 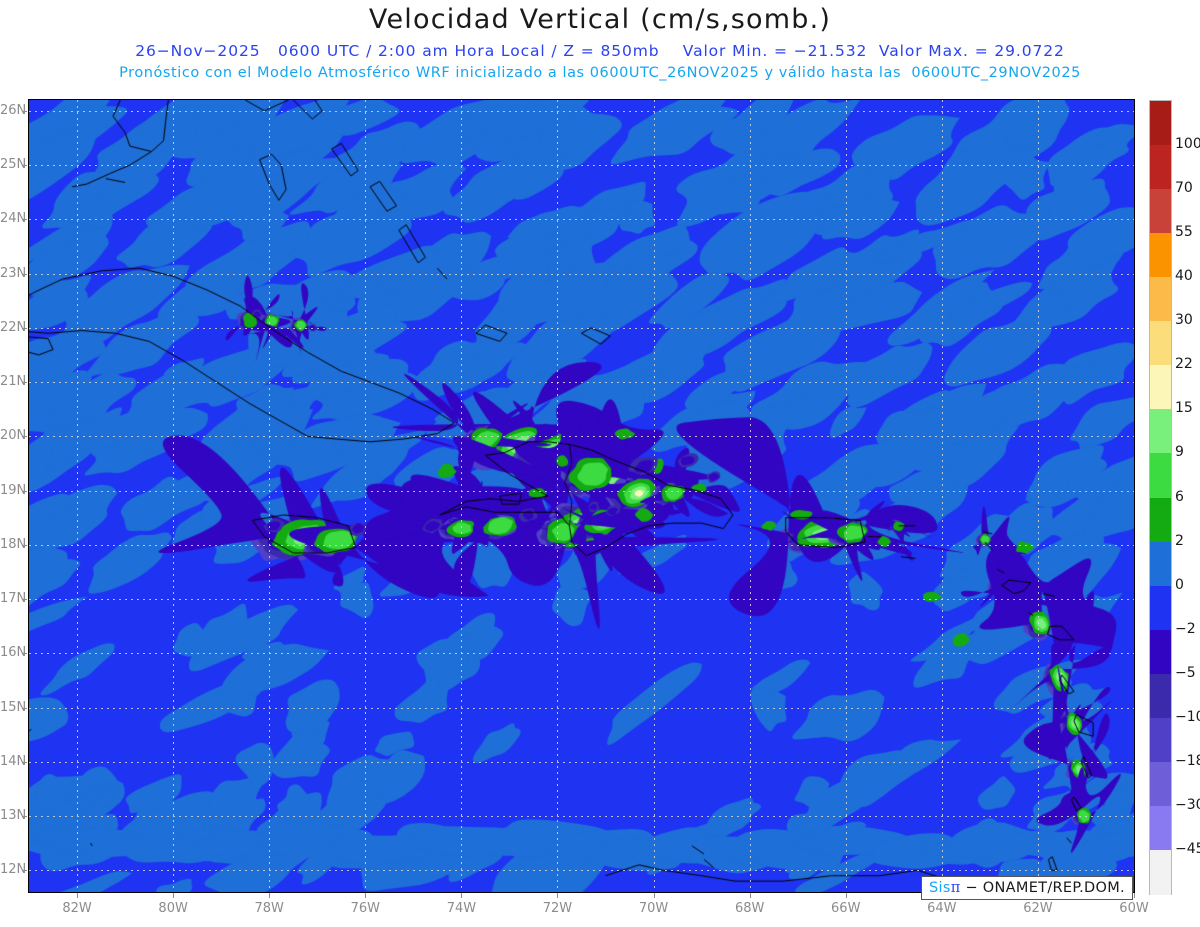 I want to click on lon-tick-label: 68W, so click(x=749, y=908).